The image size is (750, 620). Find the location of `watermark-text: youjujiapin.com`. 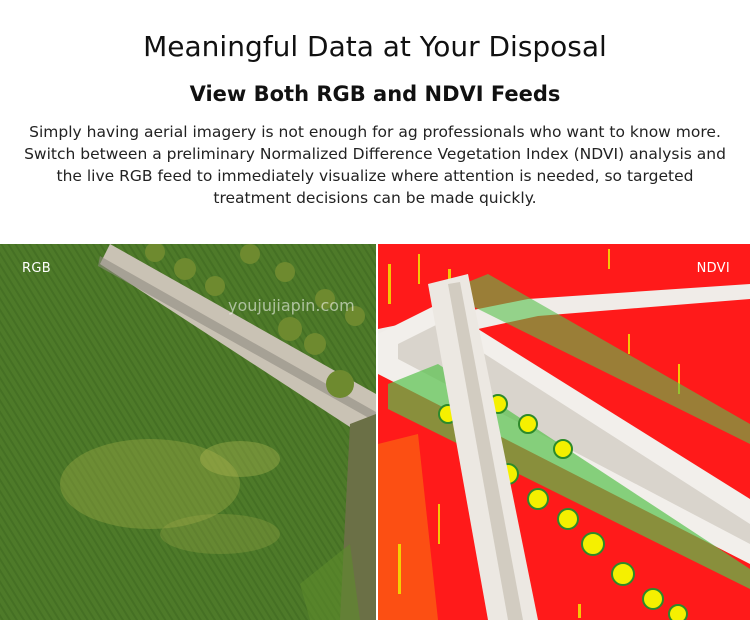

watermark-text: youjujiapin.com is located at coordinates (291, 305).